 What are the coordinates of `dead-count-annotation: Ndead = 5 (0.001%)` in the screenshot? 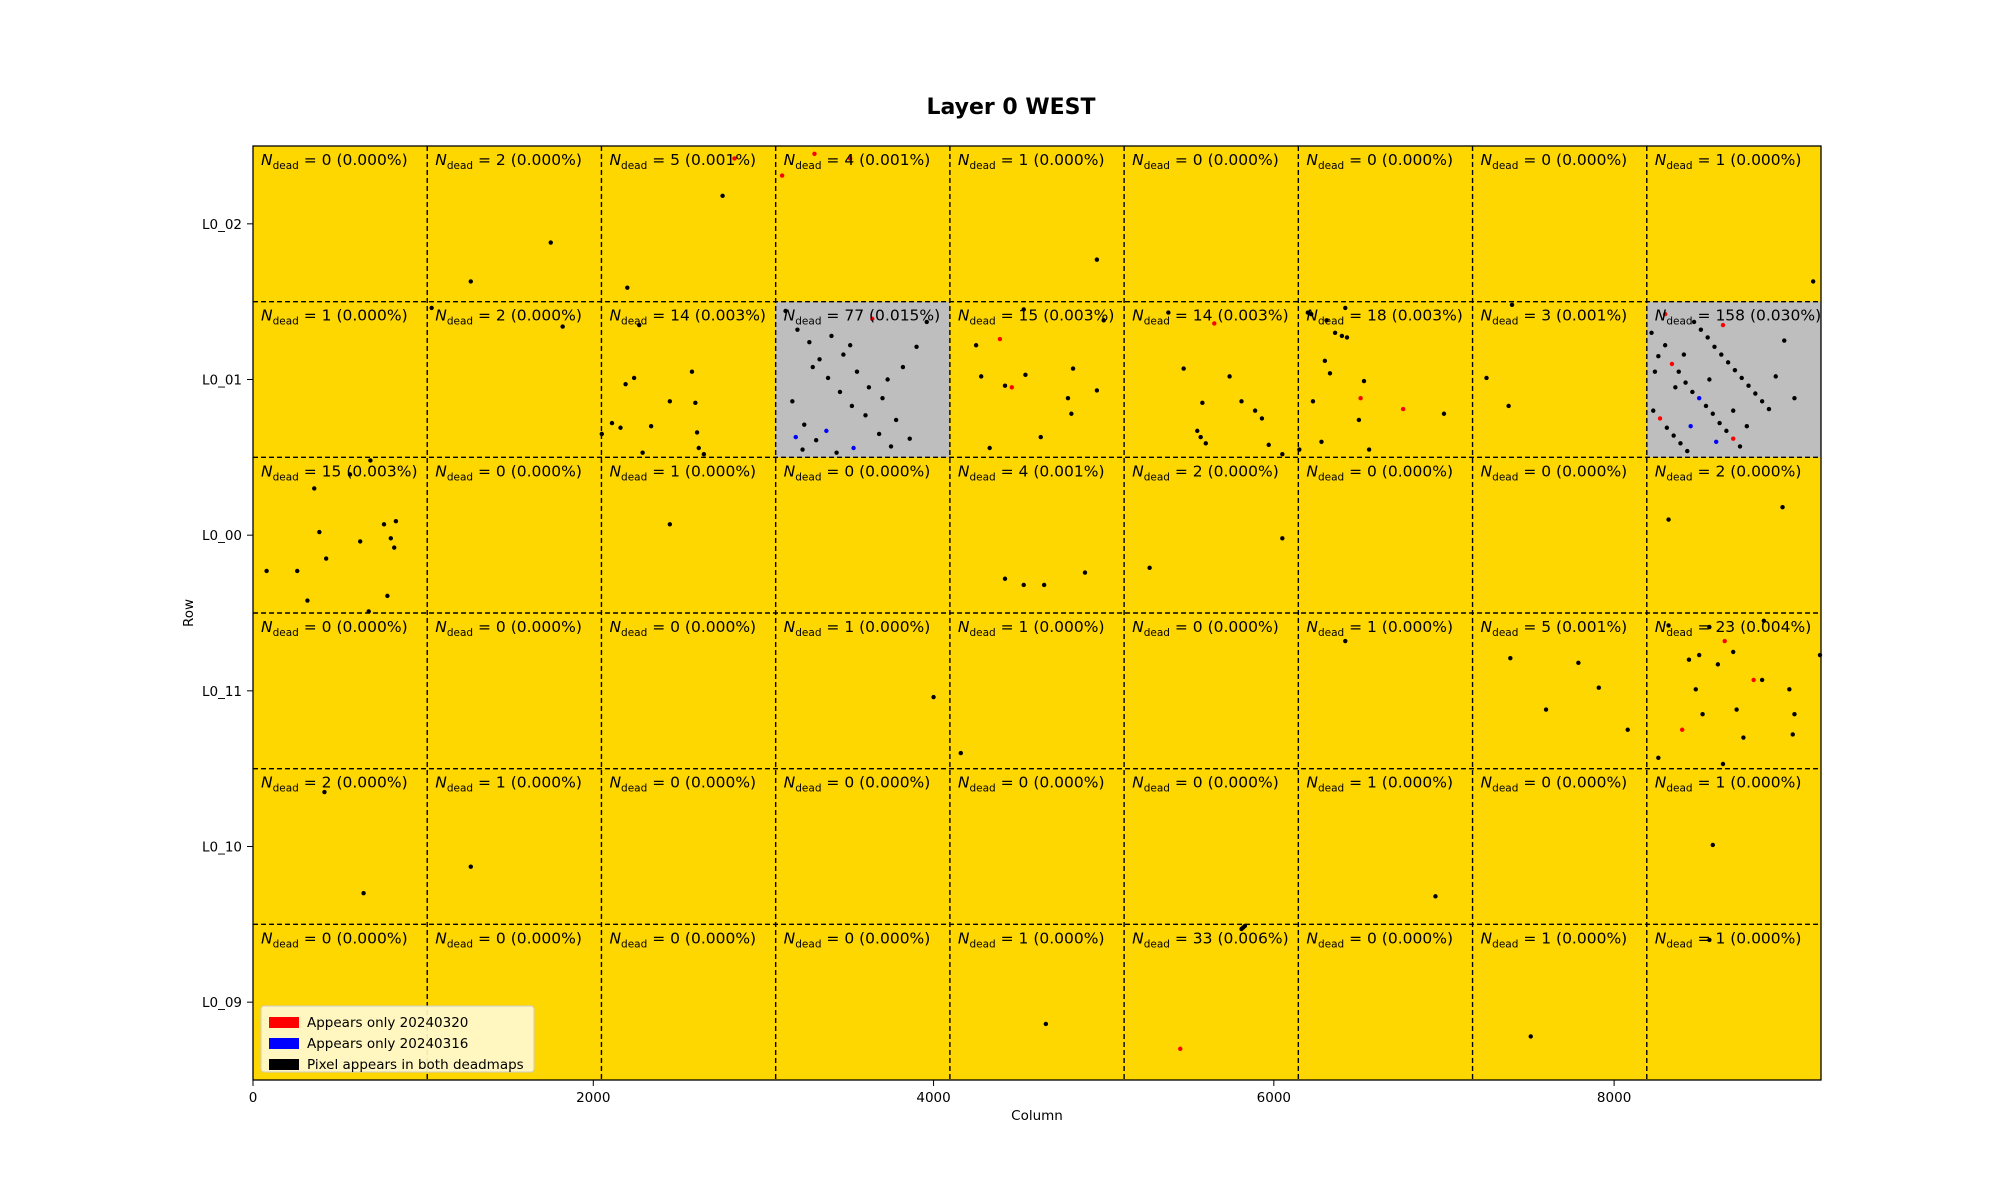 It's located at (1554, 628).